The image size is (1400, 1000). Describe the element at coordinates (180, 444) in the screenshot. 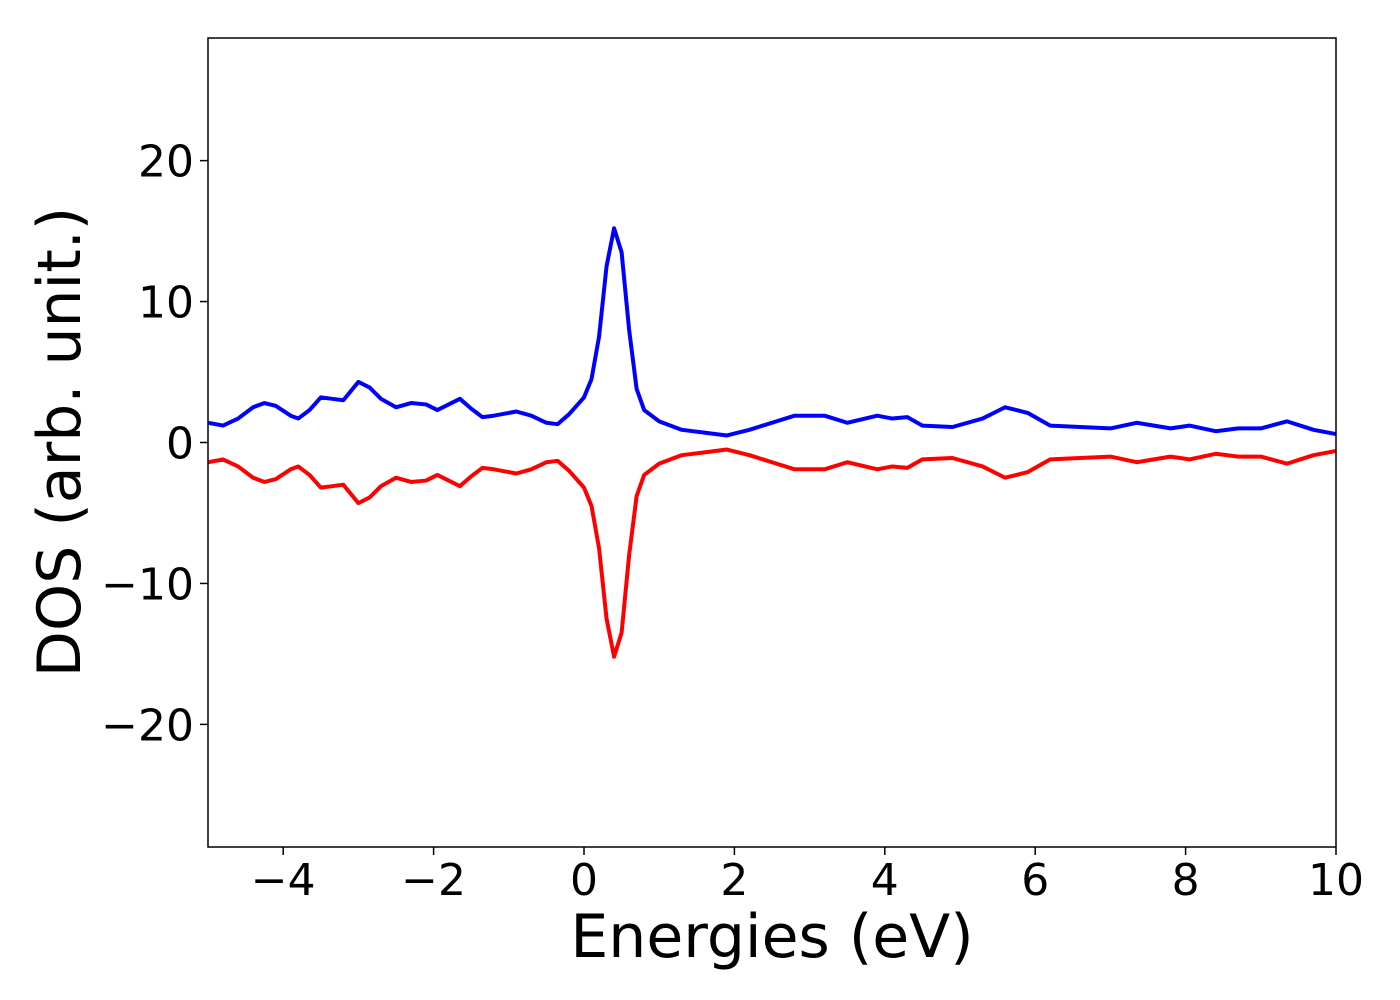

I see `y-tick-label: 0` at that location.